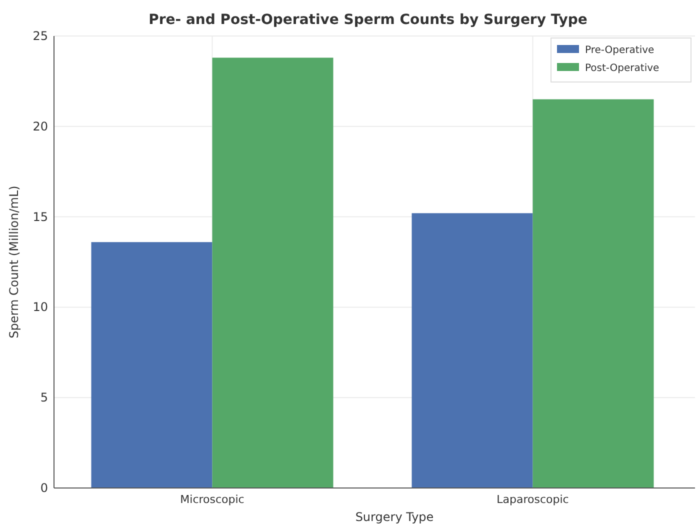 The width and height of the screenshot is (696, 529). I want to click on y-tick-label: 10, so click(40, 307).